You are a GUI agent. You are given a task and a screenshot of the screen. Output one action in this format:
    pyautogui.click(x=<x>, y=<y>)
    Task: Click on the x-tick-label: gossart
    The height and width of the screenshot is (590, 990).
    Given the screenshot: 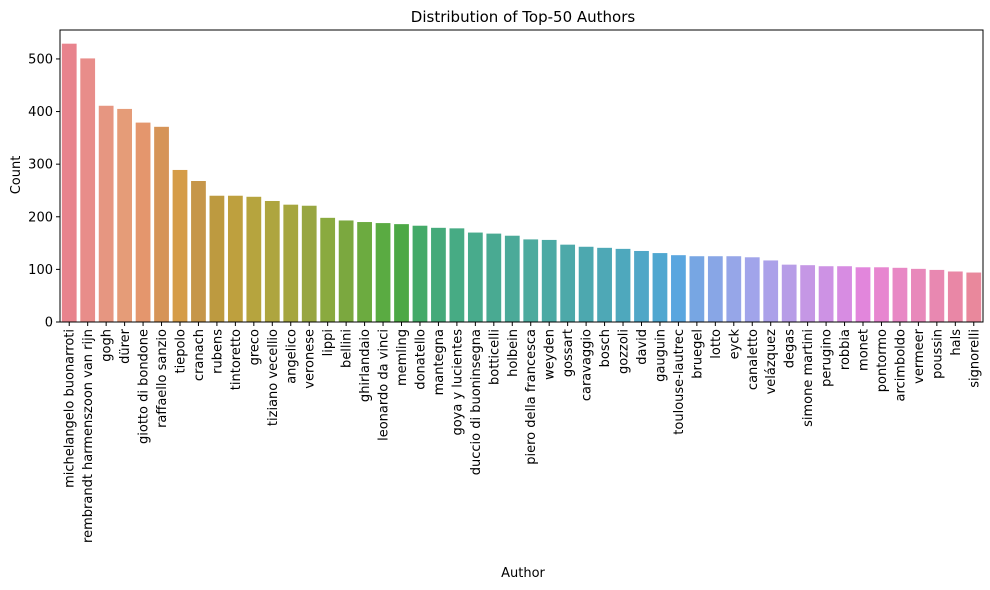 What is the action you would take?
    pyautogui.click(x=568, y=353)
    